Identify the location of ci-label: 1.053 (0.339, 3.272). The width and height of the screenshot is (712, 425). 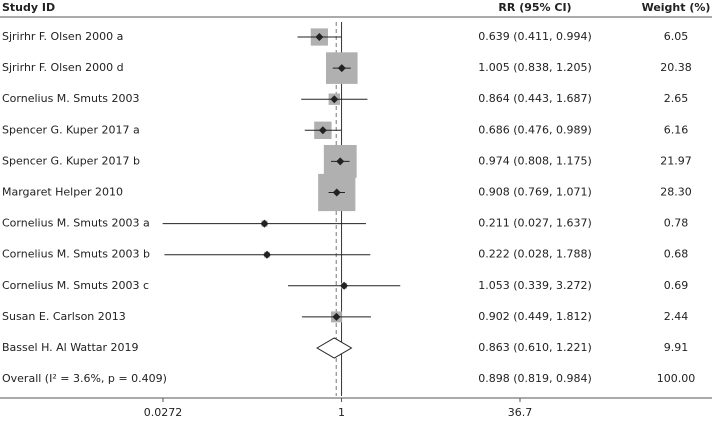
(535, 285).